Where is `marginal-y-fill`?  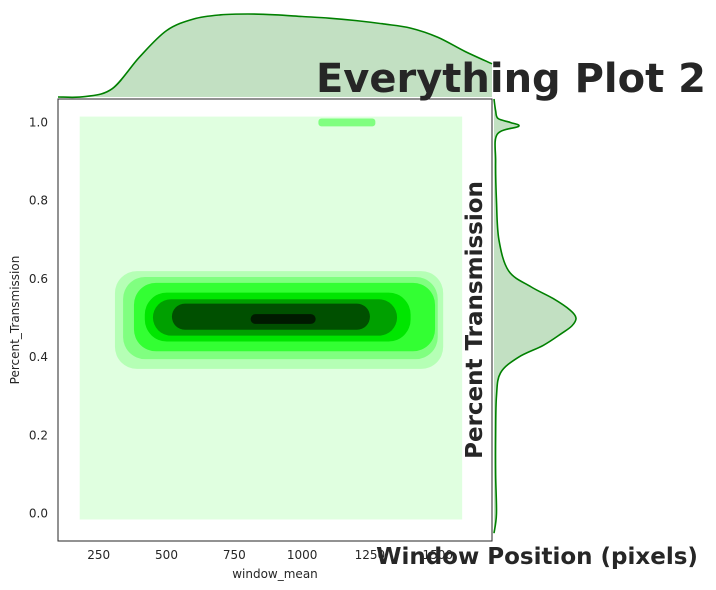 marginal-y-fill is located at coordinates (535, 316).